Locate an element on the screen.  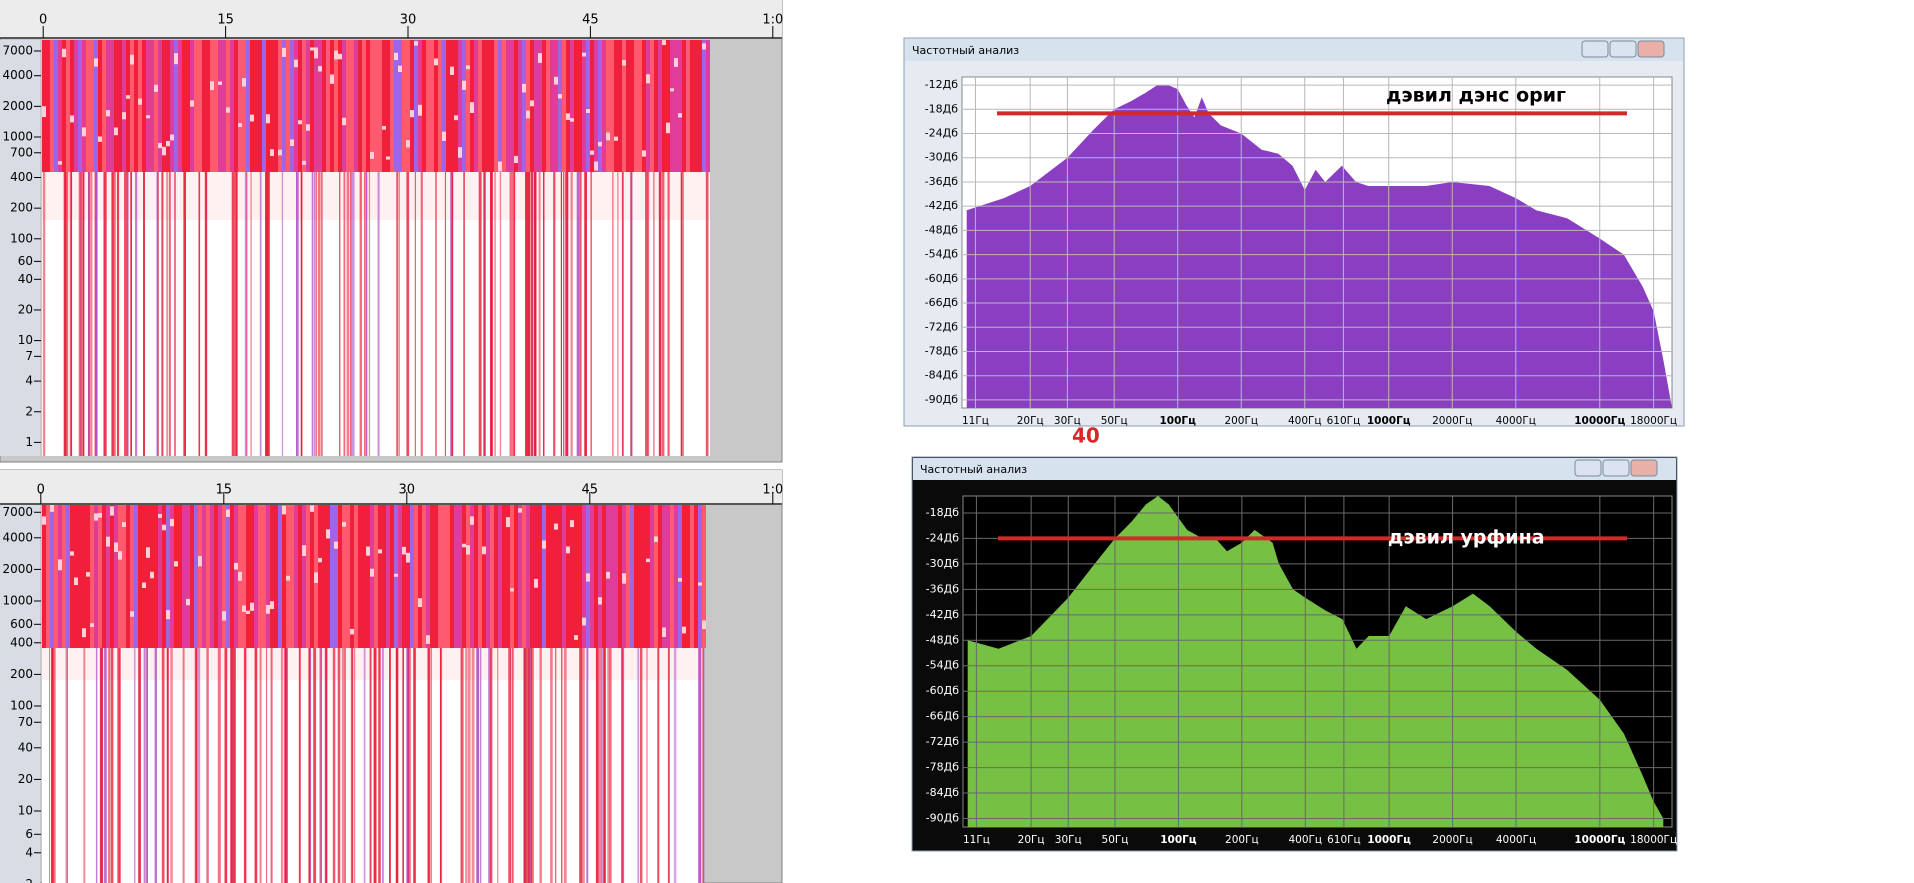
freq-axis is located at coordinates (20, 694).